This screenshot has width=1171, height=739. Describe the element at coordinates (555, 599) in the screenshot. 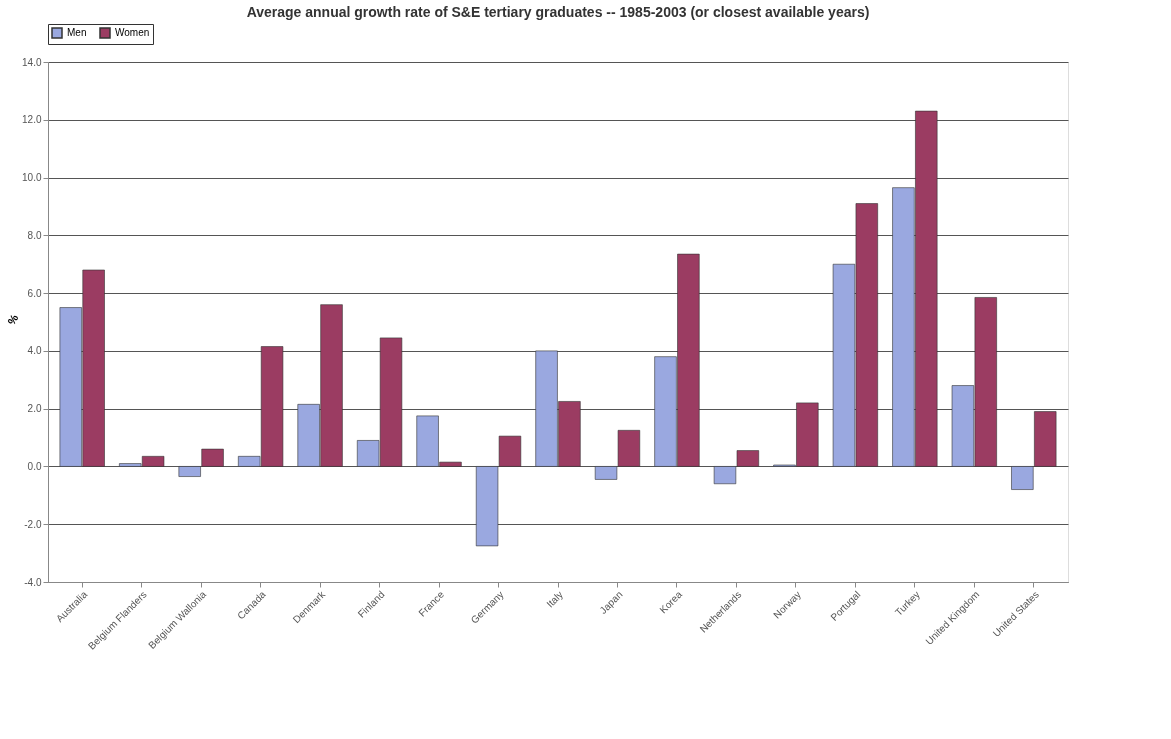

I see `x-tick-label: Italy` at that location.